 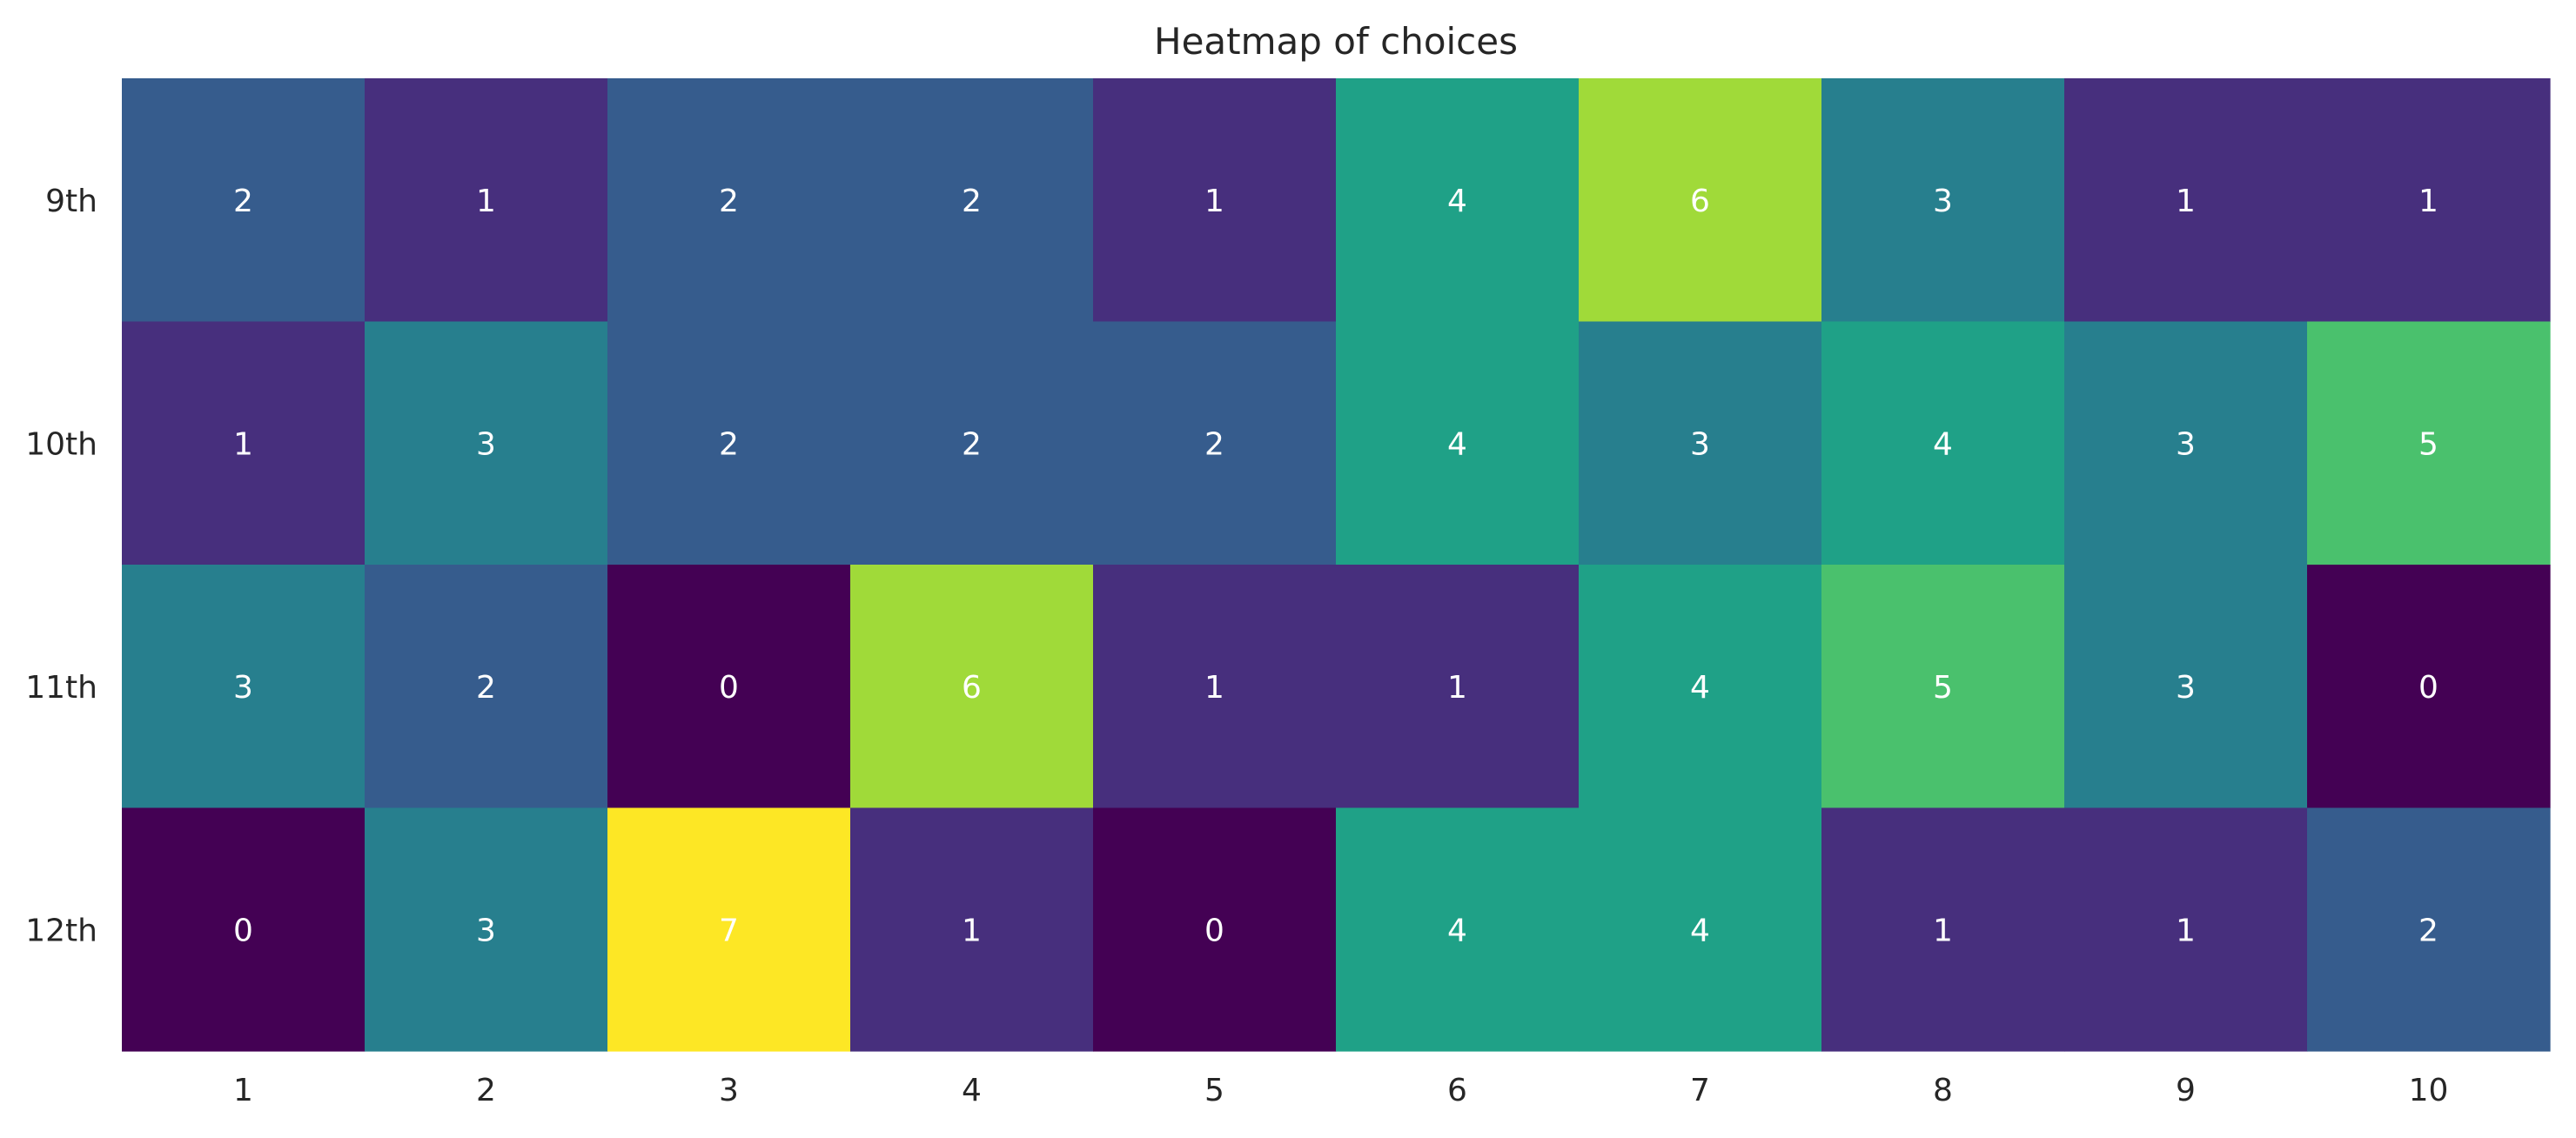 What do you see at coordinates (1457, 1090) in the screenshot?
I see `x-tick-label: 6` at bounding box center [1457, 1090].